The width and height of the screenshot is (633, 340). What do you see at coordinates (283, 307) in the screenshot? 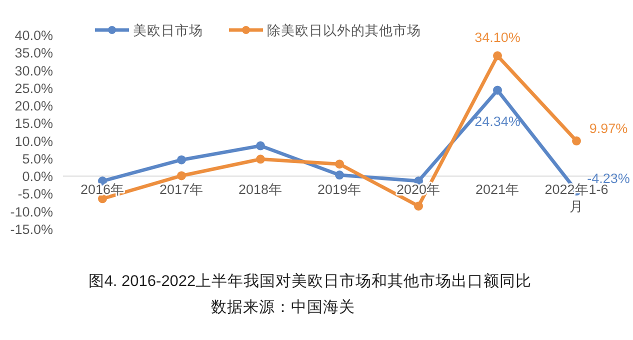
I see `source-note: 数据来源：中国海关` at bounding box center [283, 307].